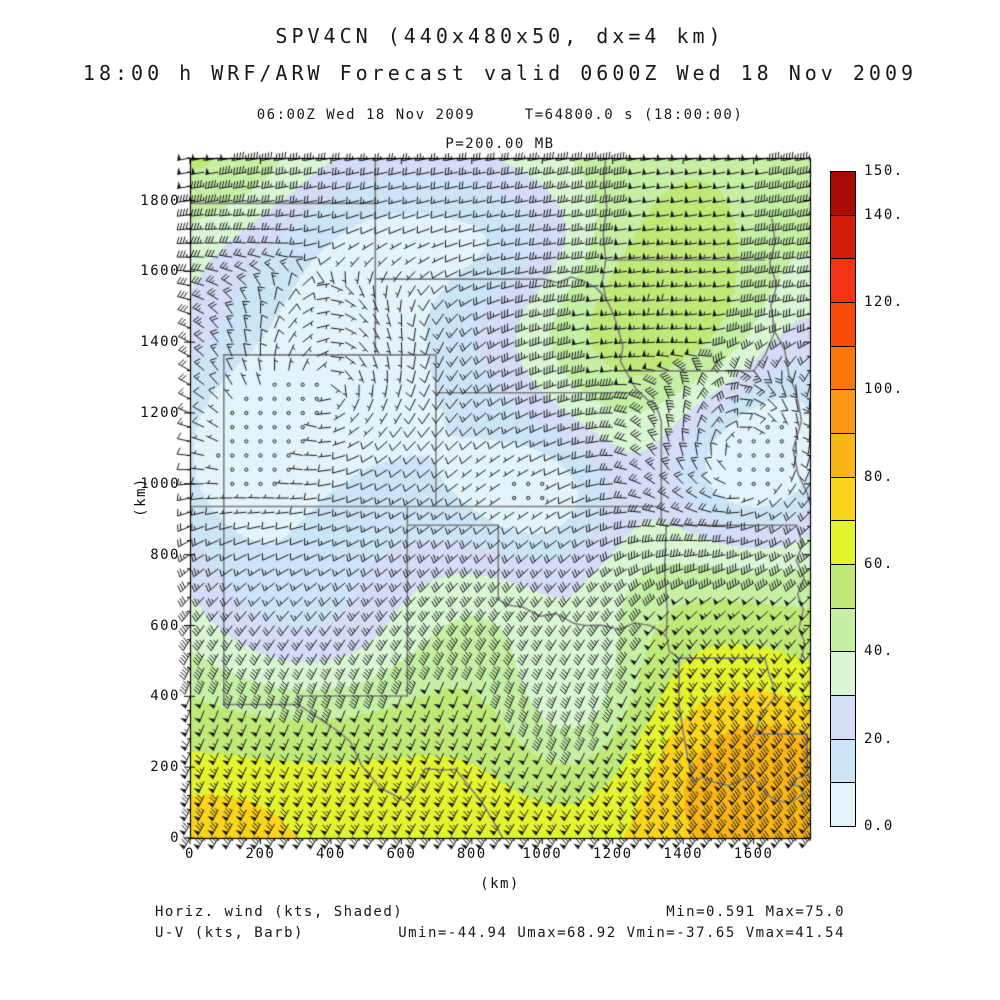  I want to click on x-axis-unit-label: (km), so click(500, 884).